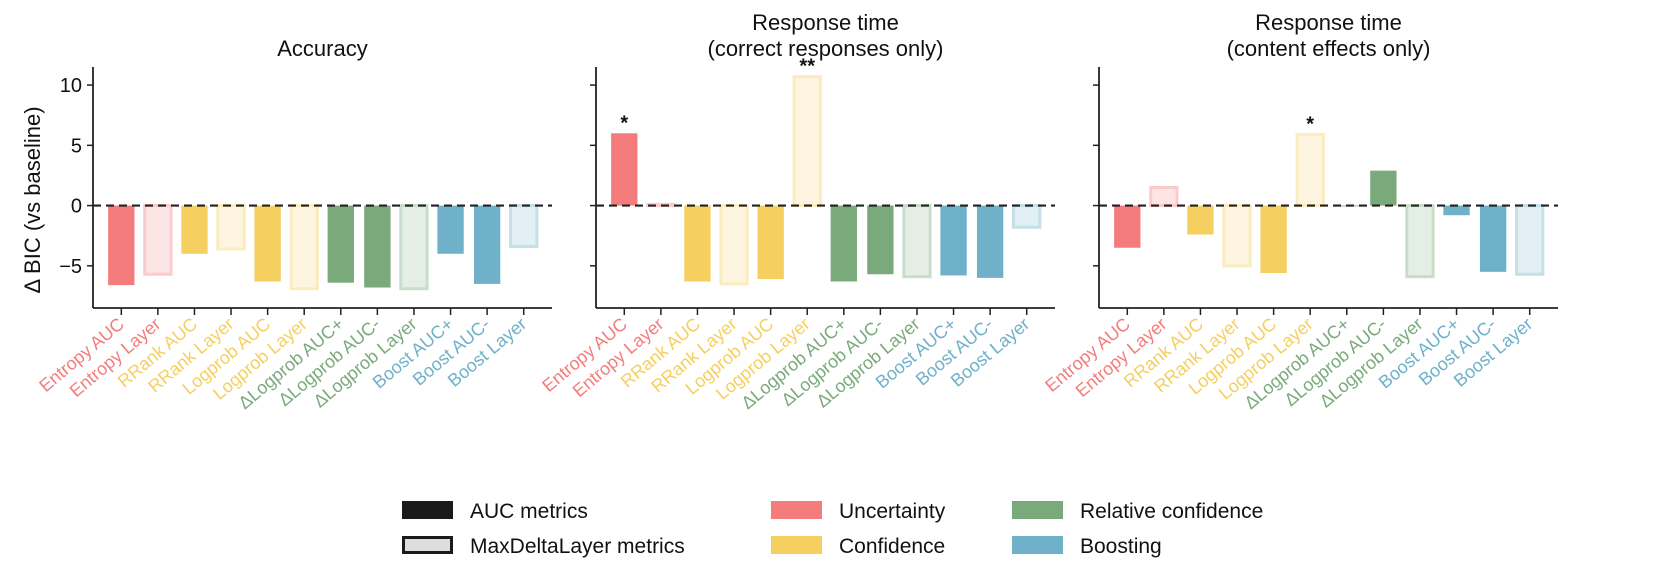 This screenshot has width=1660, height=582. What do you see at coordinates (76, 146) in the screenshot?
I see `y-tick-label: 5` at bounding box center [76, 146].